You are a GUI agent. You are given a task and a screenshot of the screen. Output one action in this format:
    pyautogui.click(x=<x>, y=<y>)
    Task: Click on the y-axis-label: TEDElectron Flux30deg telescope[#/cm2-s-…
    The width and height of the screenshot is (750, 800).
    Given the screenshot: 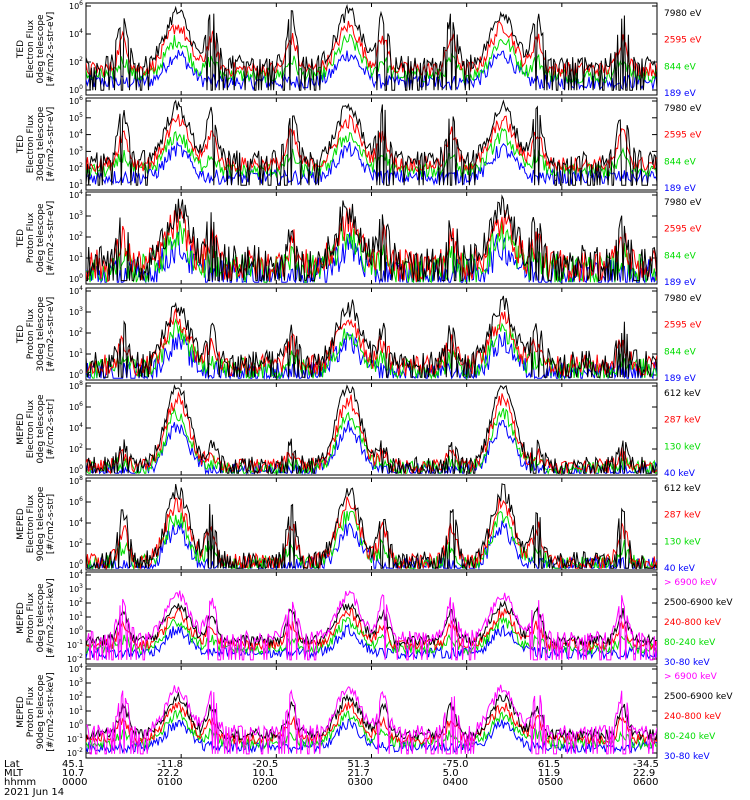 What is the action you would take?
    pyautogui.click(x=36, y=143)
    